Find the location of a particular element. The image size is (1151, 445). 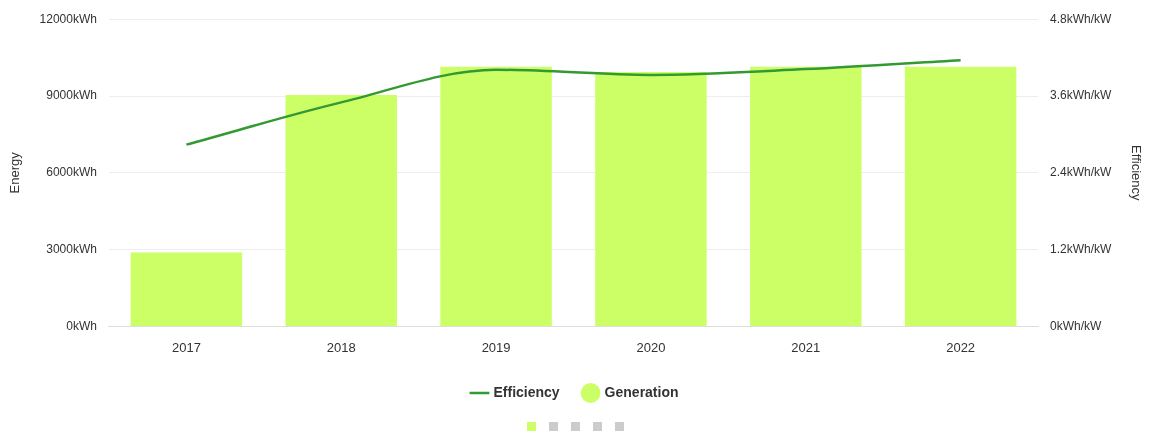

y2-tick-label: 1.2kWh/kW is located at coordinates (1081, 248).